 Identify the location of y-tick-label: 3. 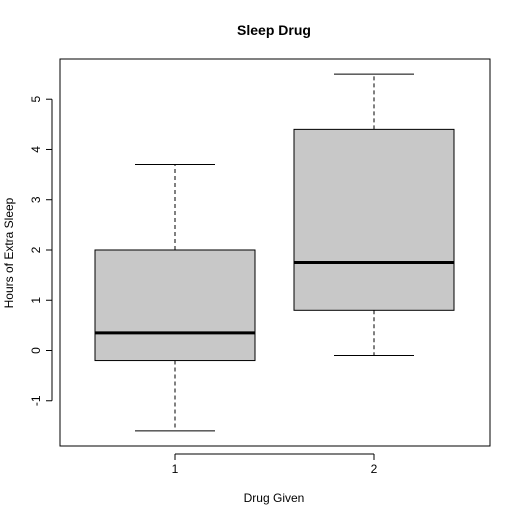
(36, 199).